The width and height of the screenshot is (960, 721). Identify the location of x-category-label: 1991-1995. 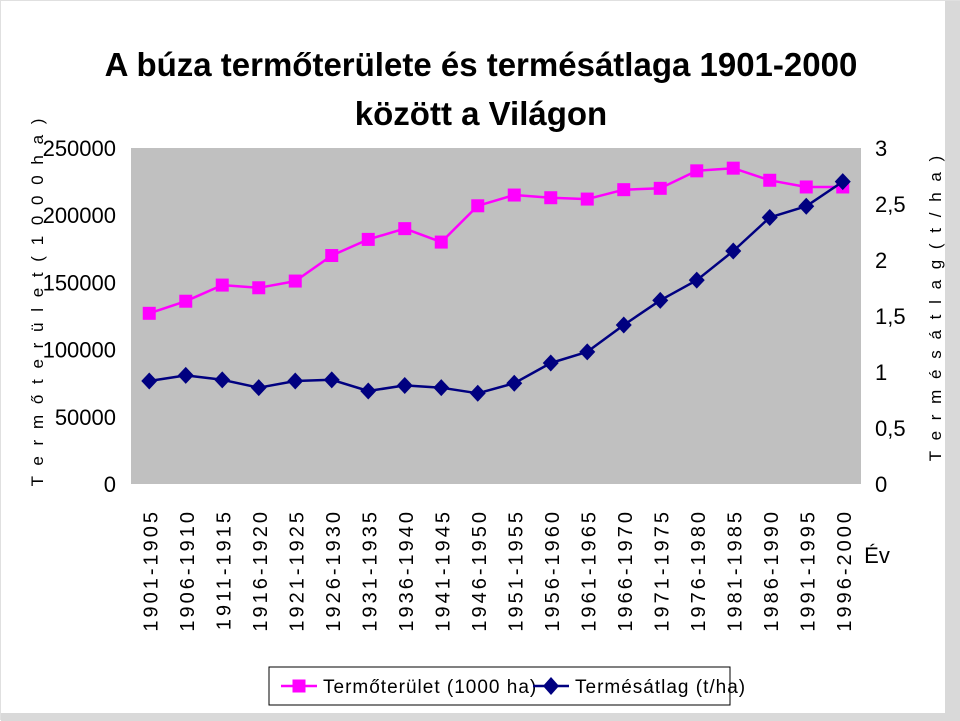
(808, 570).